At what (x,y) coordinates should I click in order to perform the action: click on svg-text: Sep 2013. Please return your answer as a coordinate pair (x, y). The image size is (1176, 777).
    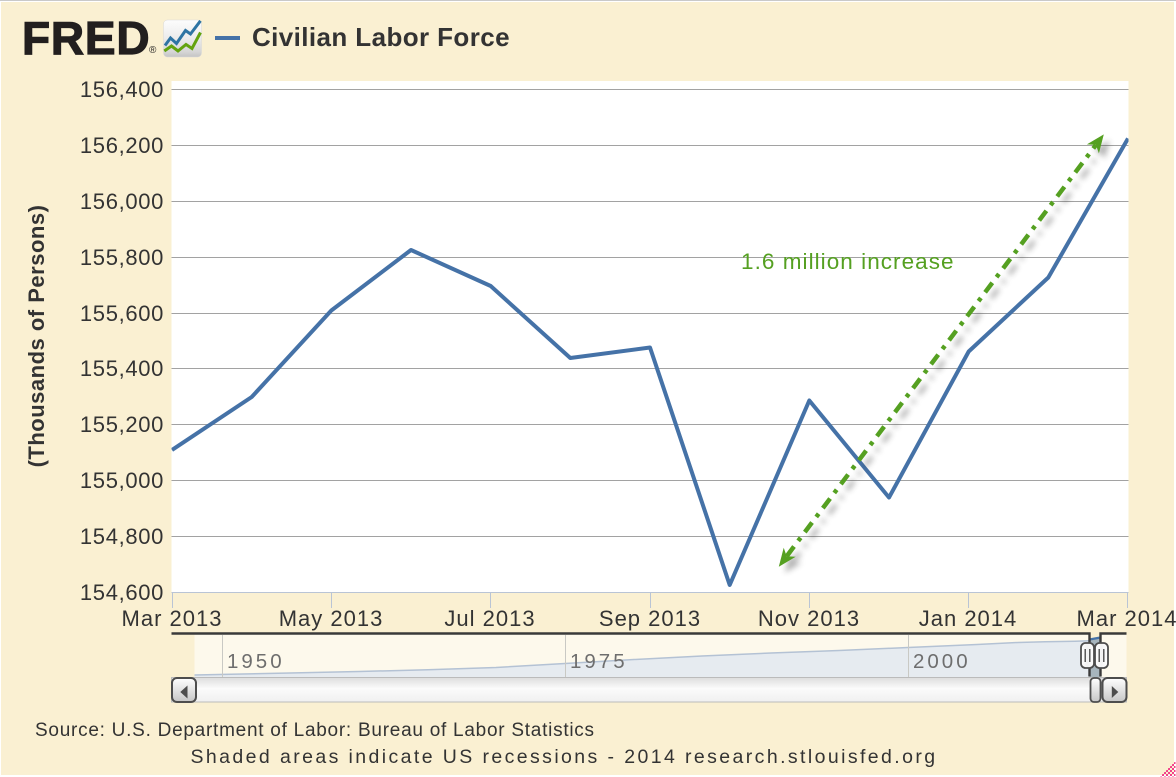
    Looking at the image, I should click on (650, 618).